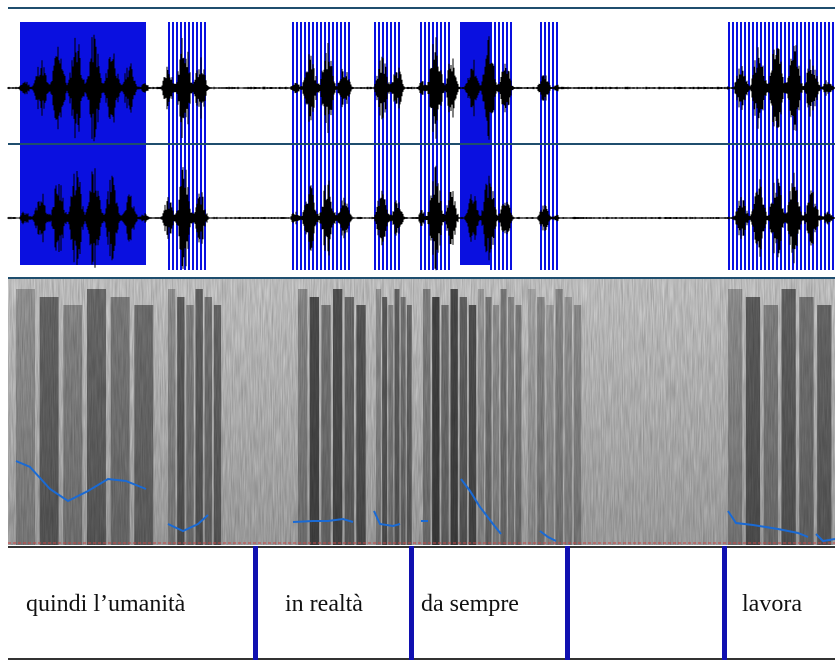 Image resolution: width=835 pixels, height=660 pixels. What do you see at coordinates (106, 604) in the screenshot?
I see `interval-label-1: quindi l’umanità` at bounding box center [106, 604].